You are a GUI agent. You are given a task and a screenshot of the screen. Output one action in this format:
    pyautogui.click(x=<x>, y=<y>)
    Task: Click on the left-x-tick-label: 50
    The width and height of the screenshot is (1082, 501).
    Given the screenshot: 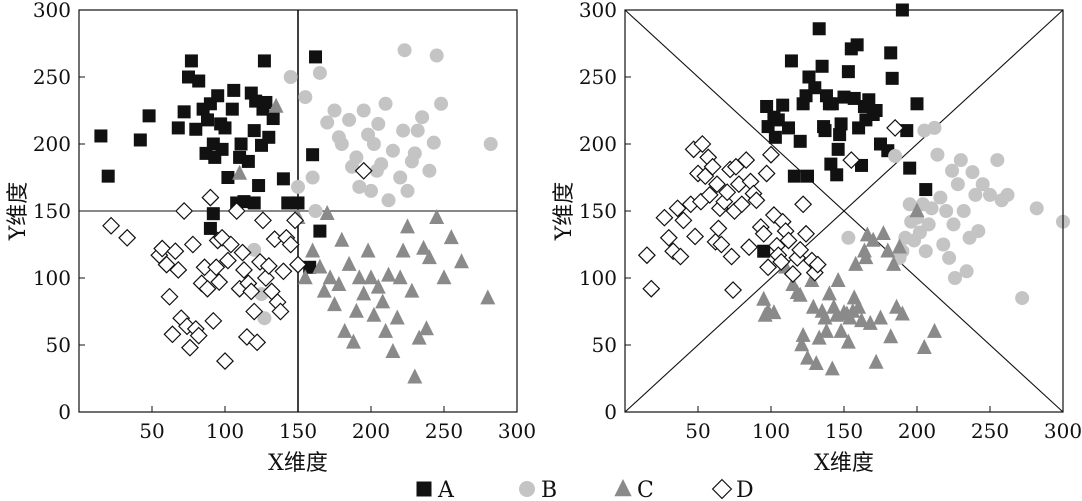 What is the action you would take?
    pyautogui.click(x=151, y=431)
    